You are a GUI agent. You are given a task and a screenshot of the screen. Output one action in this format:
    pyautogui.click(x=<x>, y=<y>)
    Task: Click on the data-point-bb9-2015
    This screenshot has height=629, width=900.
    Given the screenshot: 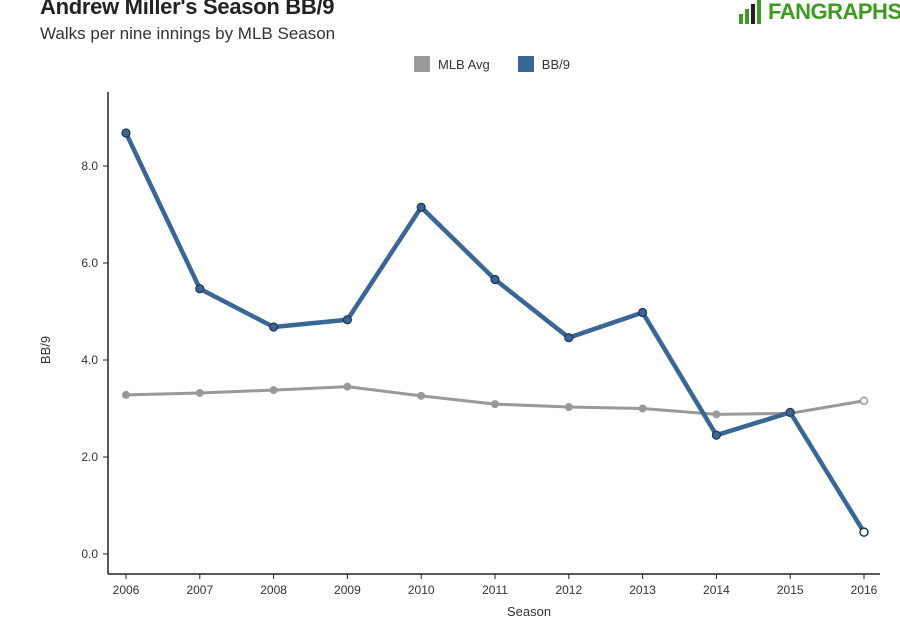 What is the action you would take?
    pyautogui.click(x=790, y=412)
    